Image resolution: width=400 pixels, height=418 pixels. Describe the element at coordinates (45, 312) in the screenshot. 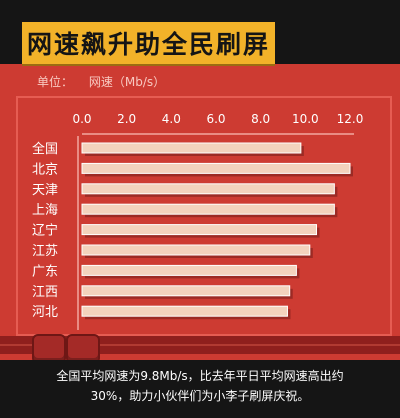

I see `category-label: 河北` at that location.